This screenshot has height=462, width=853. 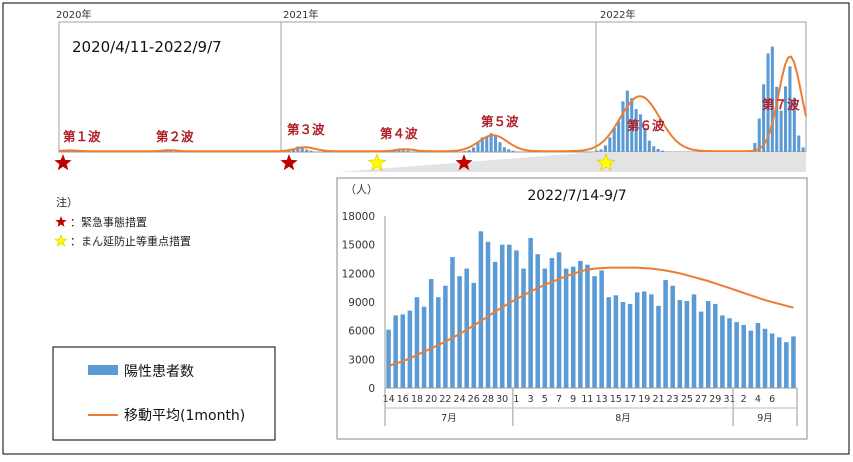 I want to click on overview-period-label: 2020/4/11-2022/9/7, so click(x=147, y=47).